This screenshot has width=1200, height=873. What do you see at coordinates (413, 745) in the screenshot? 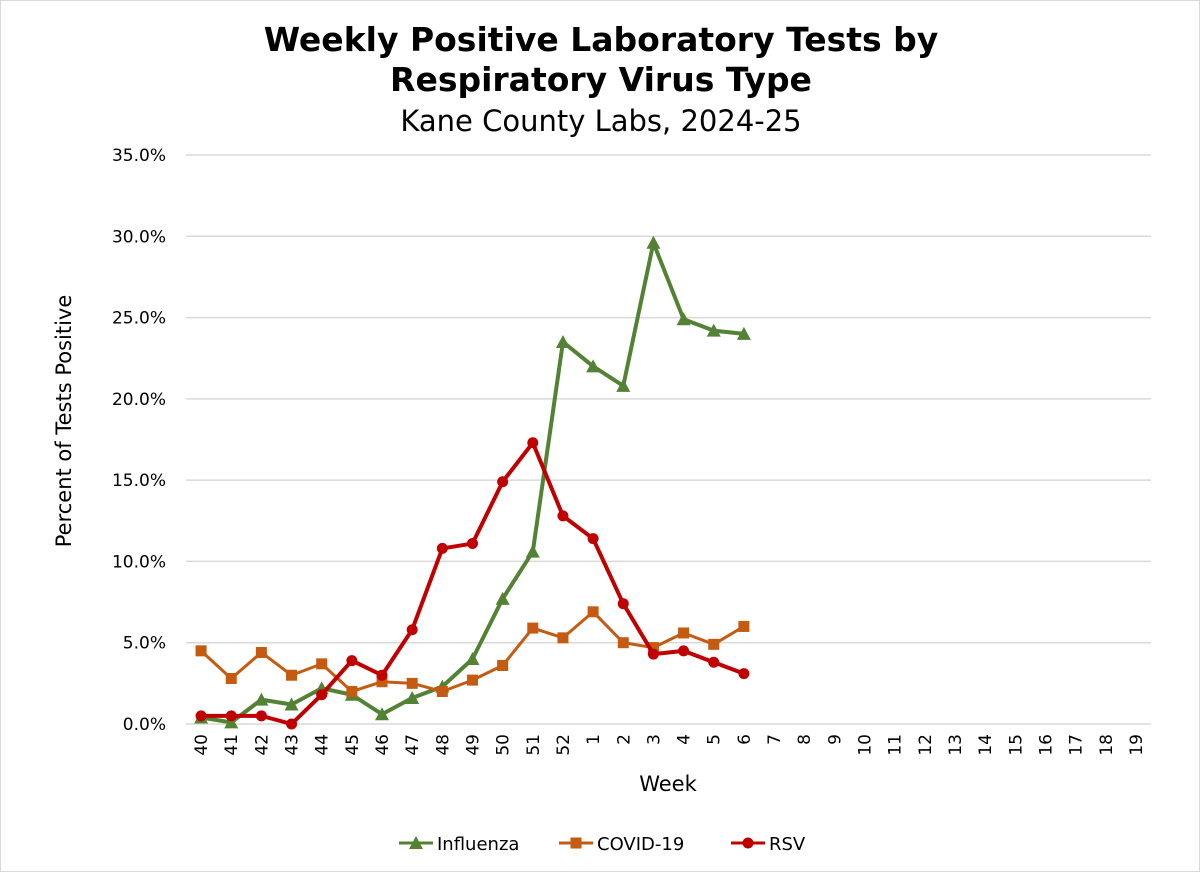
I see `x-tick-label: 47` at bounding box center [413, 745].